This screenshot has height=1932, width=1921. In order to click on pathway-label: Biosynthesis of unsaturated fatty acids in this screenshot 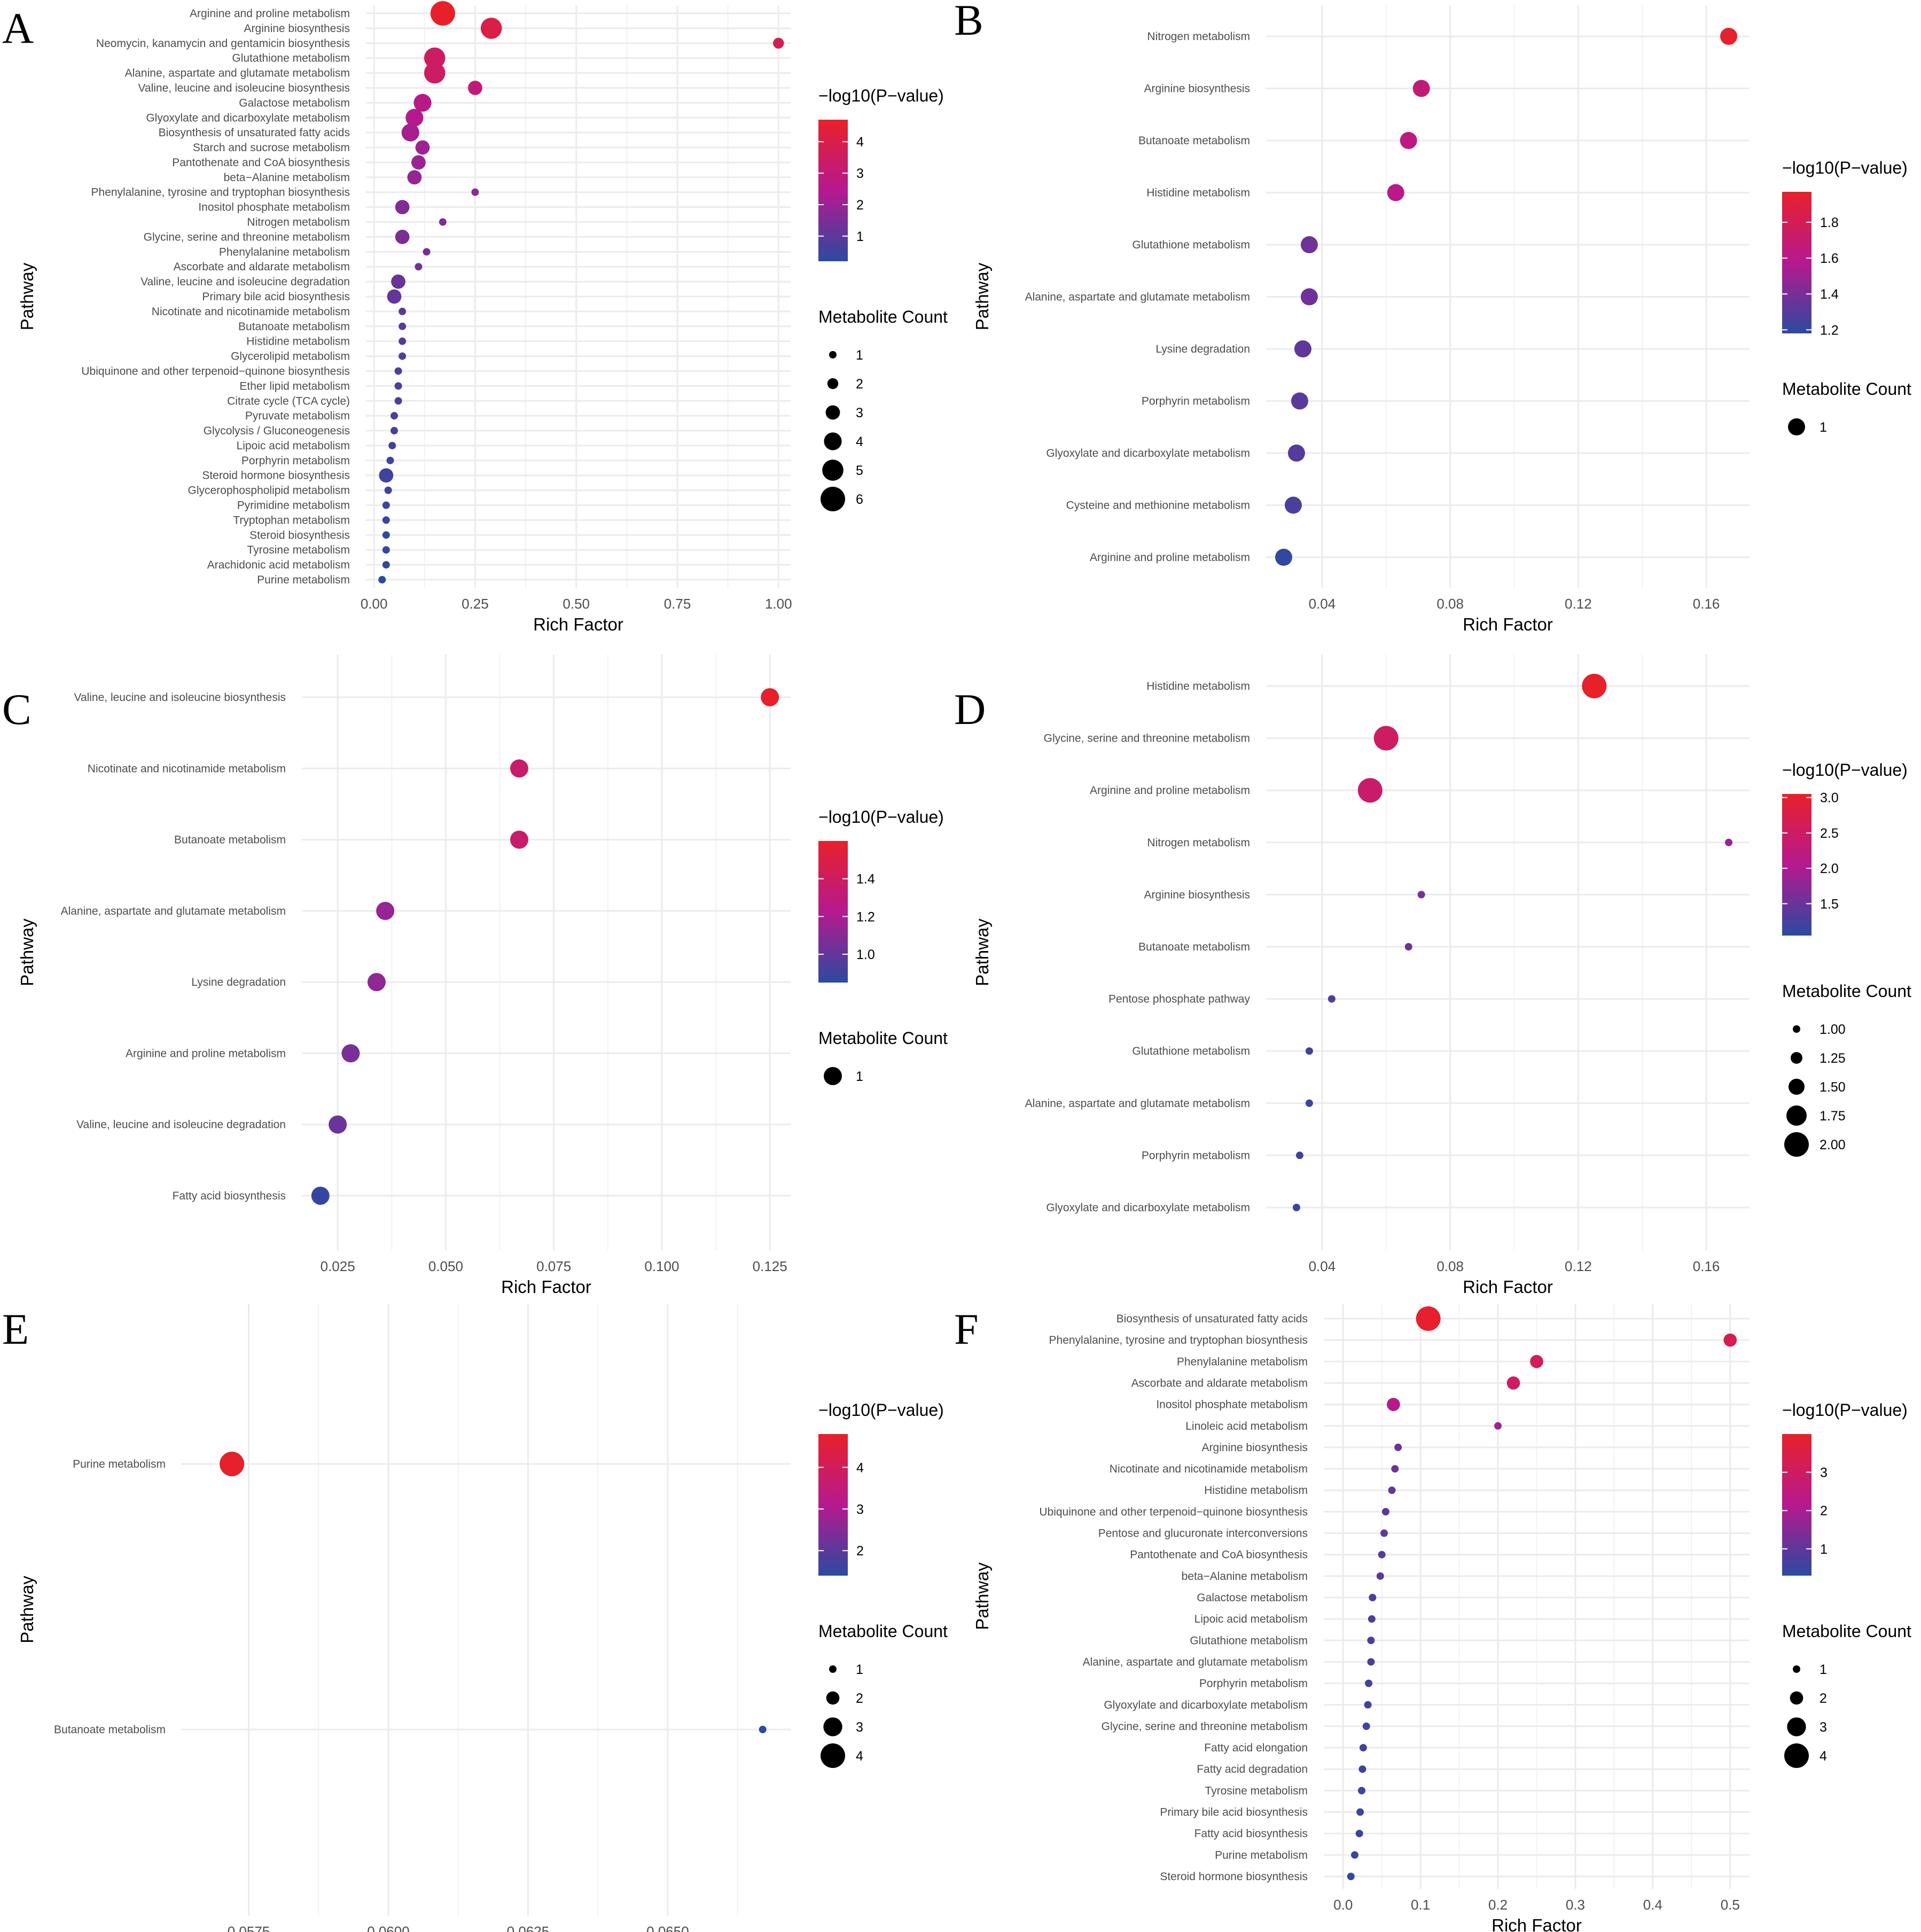, I will do `click(254, 133)`.